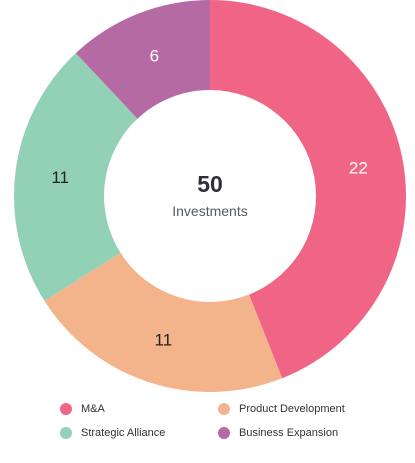  Describe the element at coordinates (358, 168) in the screenshot. I see `slice-value-label: 22` at that location.